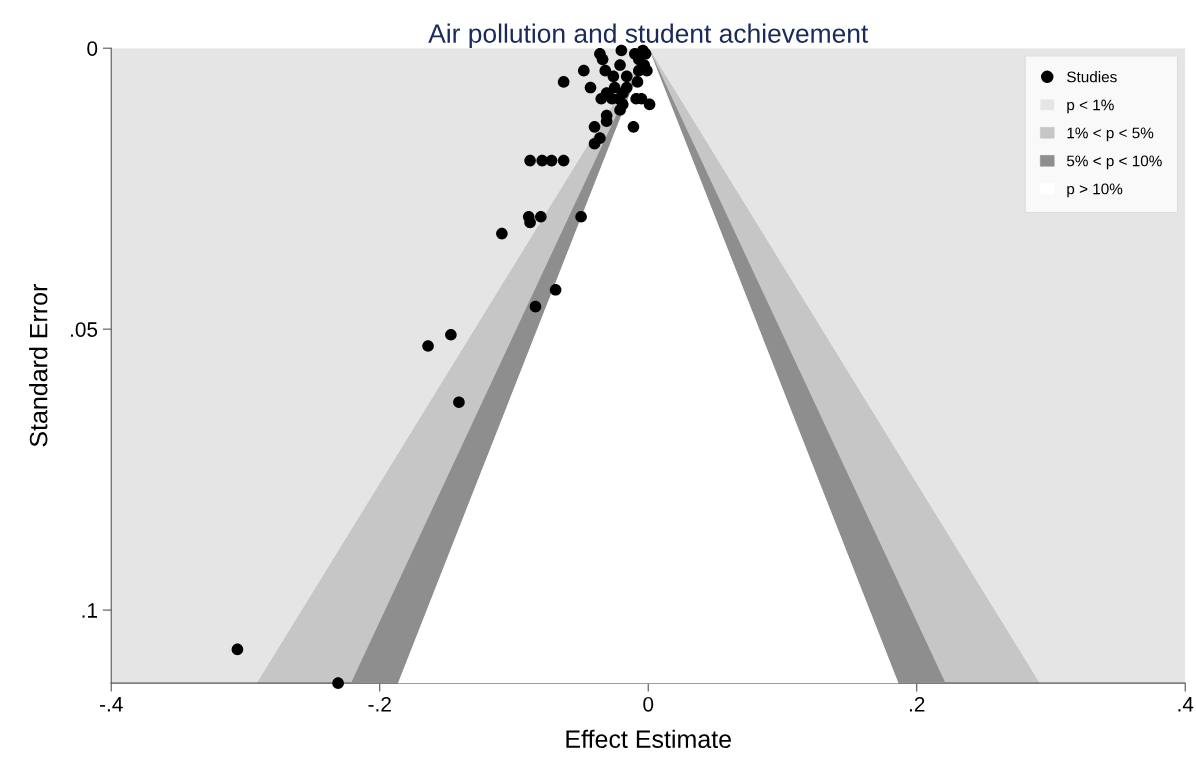 The height and width of the screenshot is (765, 1196). I want to click on x-tick-label: -.2, so click(379, 704).